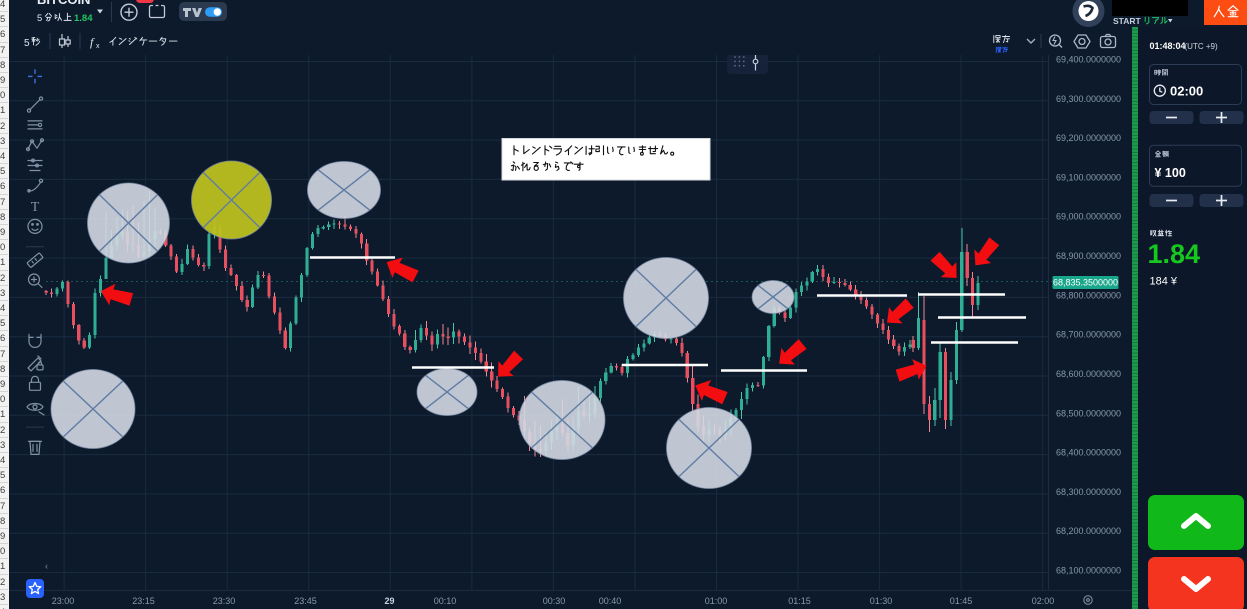 The image size is (1247, 609). Describe the element at coordinates (1168, 46) in the screenshot. I see `svg-text: 01:48:04` at that location.